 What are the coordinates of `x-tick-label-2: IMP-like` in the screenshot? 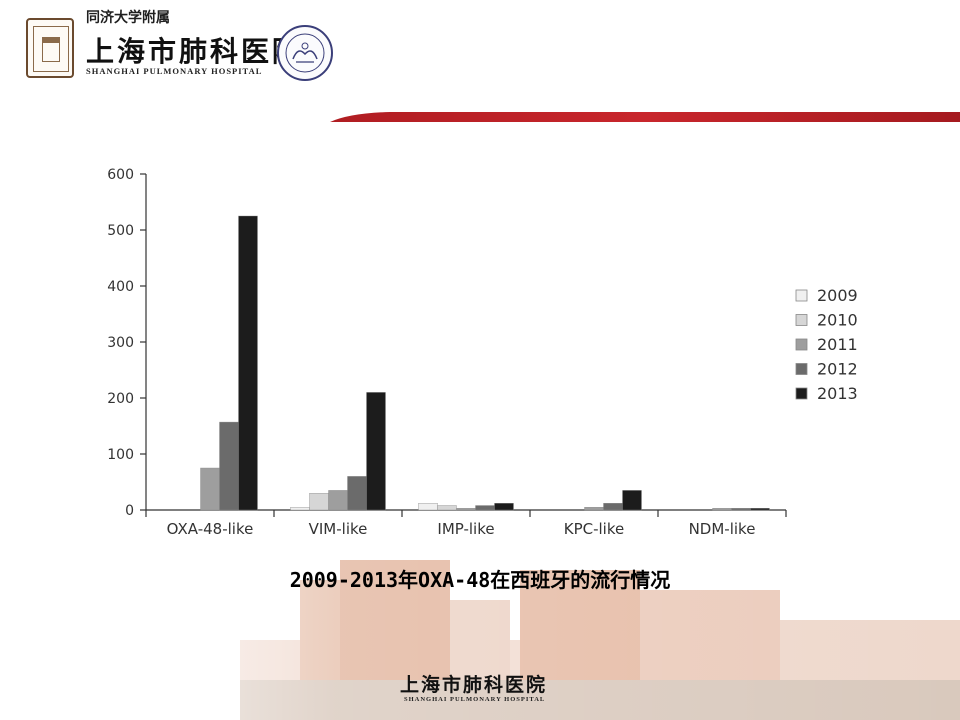 It's located at (465, 529).